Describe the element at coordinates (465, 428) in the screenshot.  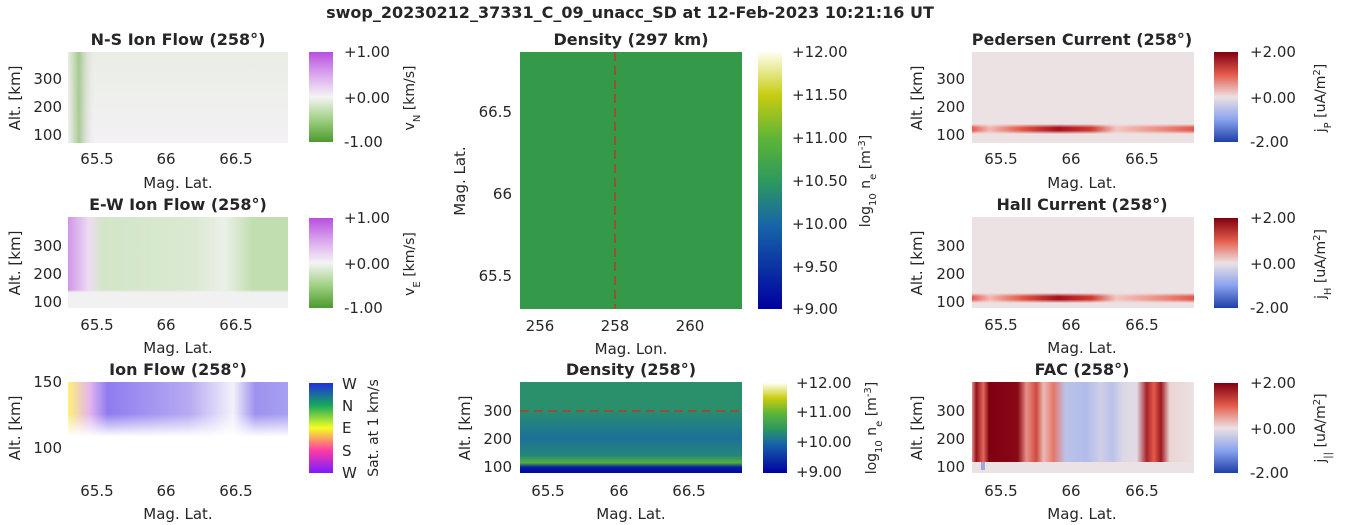
I see `d258-ylabel: Alt. [km]` at that location.